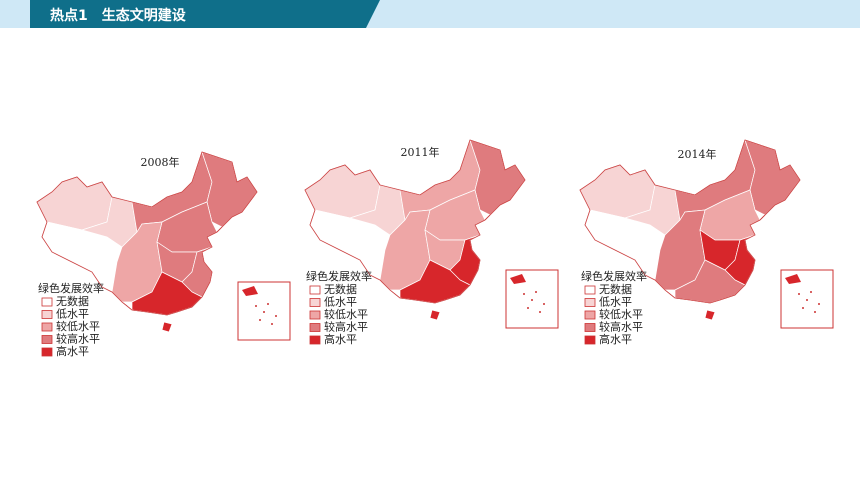 Image resolution: width=860 pixels, height=484 pixels. What do you see at coordinates (205, 14) in the screenshot?
I see `header-tab` at bounding box center [205, 14].